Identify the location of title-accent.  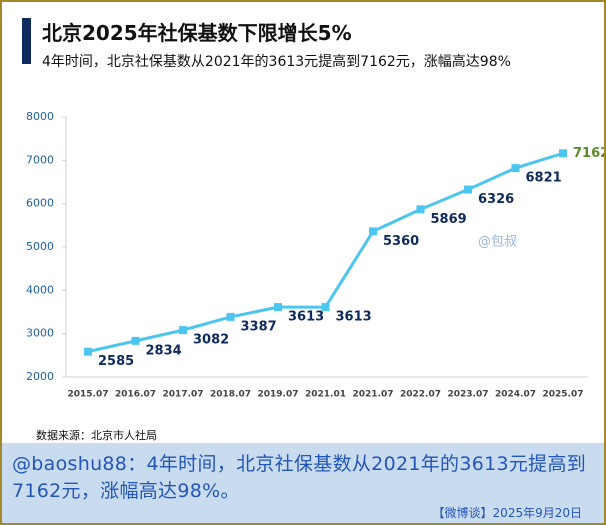
(26, 41).